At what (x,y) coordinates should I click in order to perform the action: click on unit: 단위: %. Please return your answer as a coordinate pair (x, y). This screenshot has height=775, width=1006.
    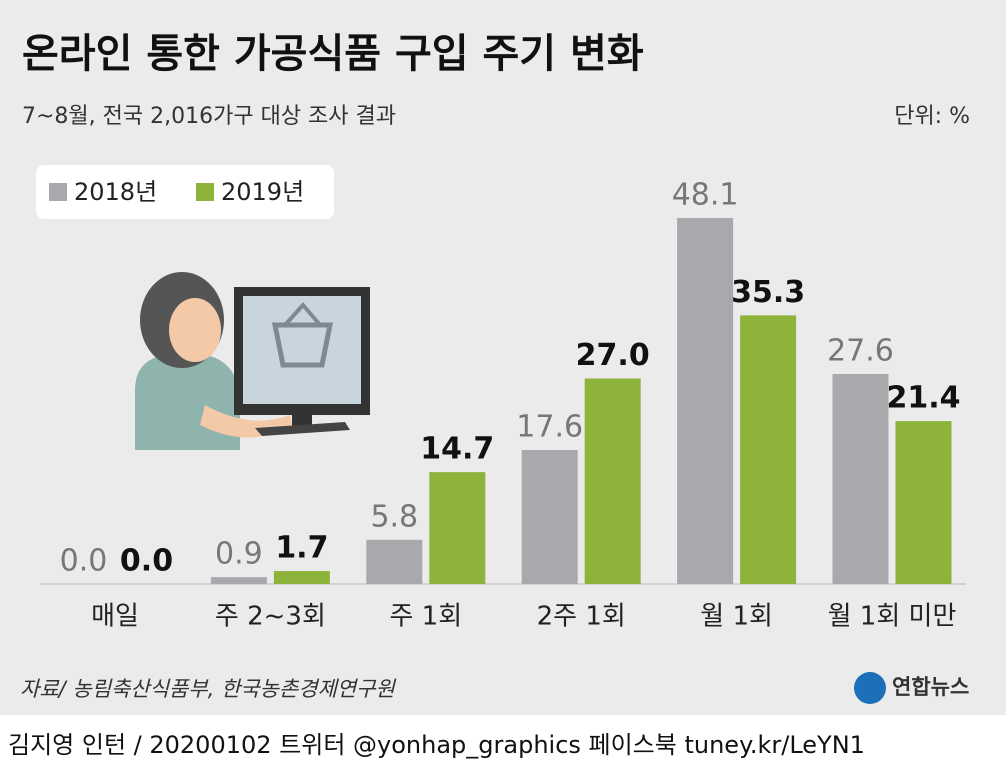
    Looking at the image, I should click on (932, 116).